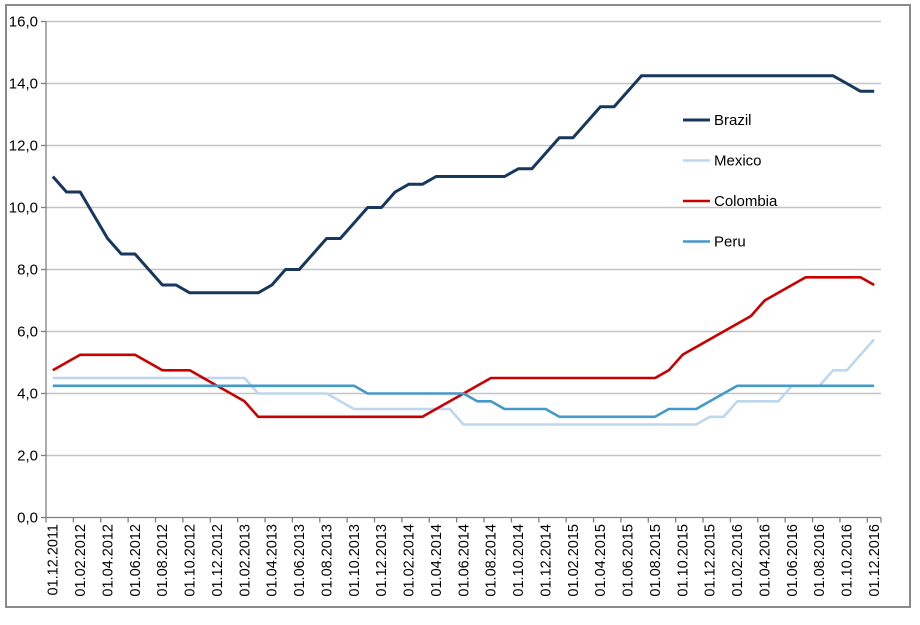  What do you see at coordinates (738, 560) in the screenshot?
I see `x-axis-label-01.02.2016: 01.02.2016` at bounding box center [738, 560].